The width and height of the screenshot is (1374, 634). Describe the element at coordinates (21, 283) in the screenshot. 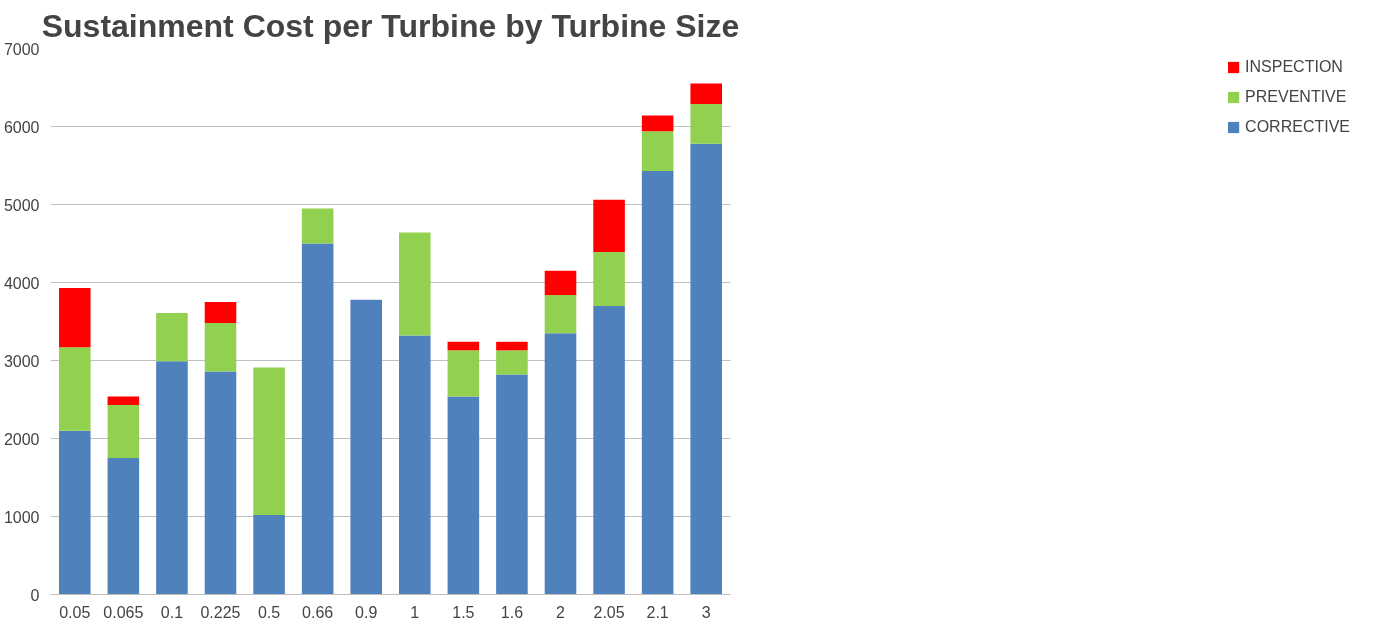

I see `y-tick-label: 4000` at that location.